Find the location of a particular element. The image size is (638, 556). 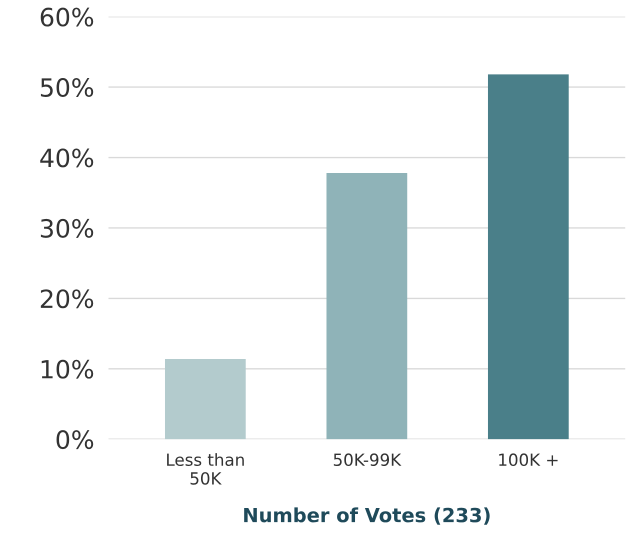

y-tick-label: 10% is located at coordinates (68, 369).